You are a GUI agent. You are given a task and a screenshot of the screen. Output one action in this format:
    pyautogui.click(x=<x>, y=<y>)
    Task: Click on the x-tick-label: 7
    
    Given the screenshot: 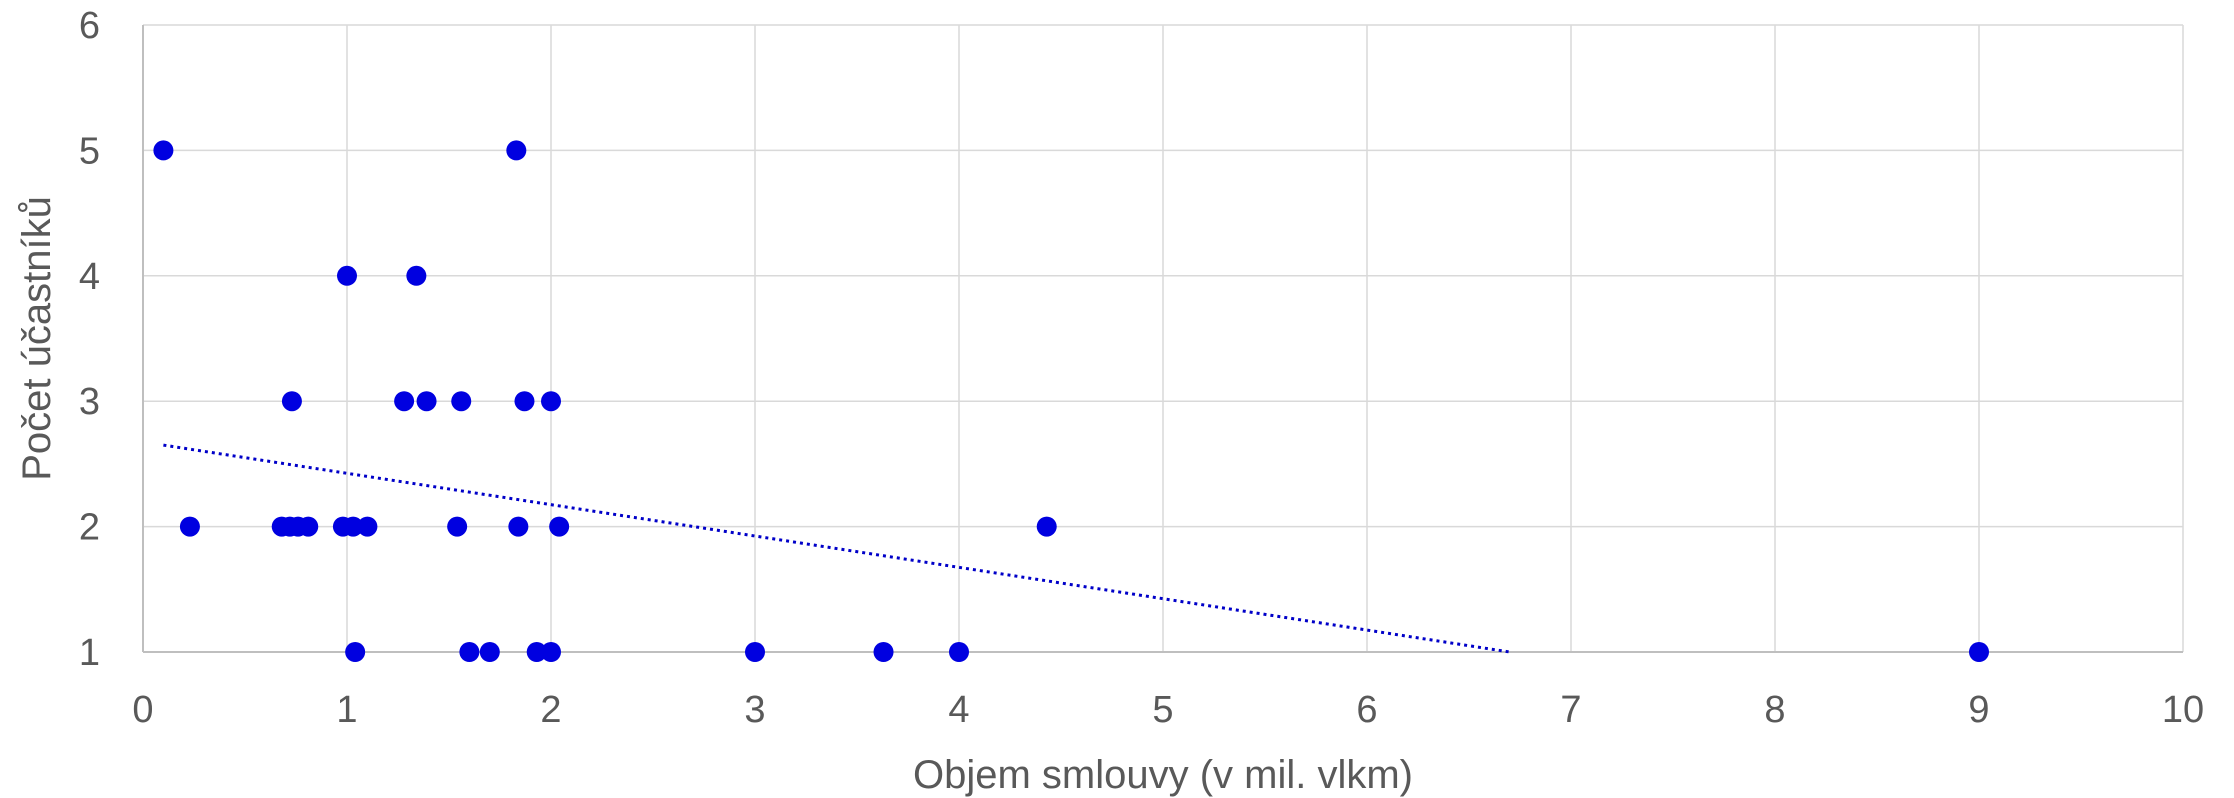 What is the action you would take?
    pyautogui.click(x=1570, y=710)
    